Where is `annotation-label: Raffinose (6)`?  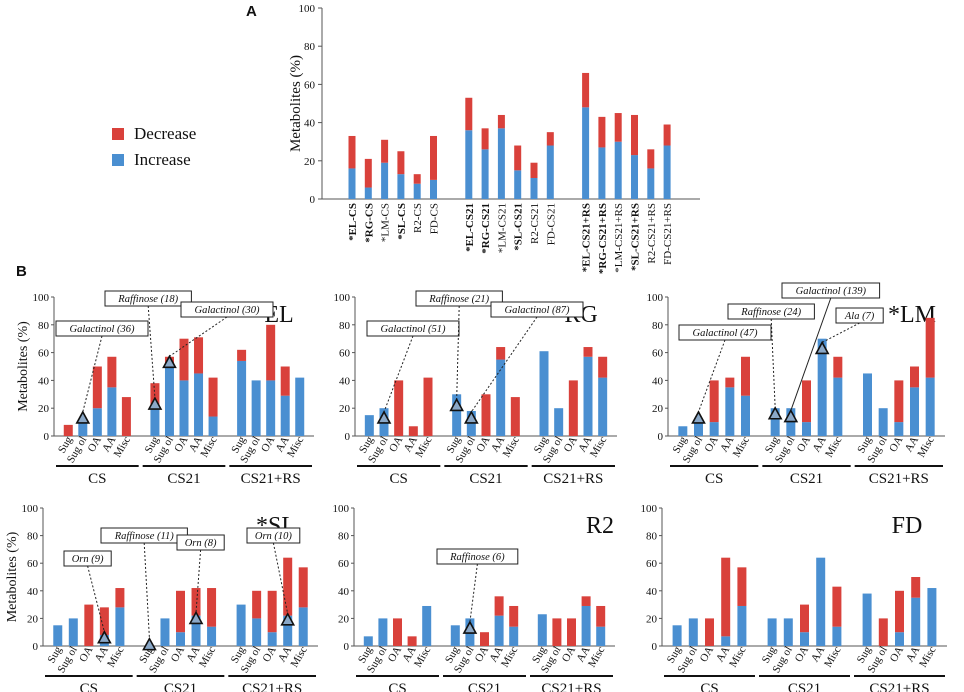
annotation-label: Raffinose (6) is located at coordinates (477, 557).